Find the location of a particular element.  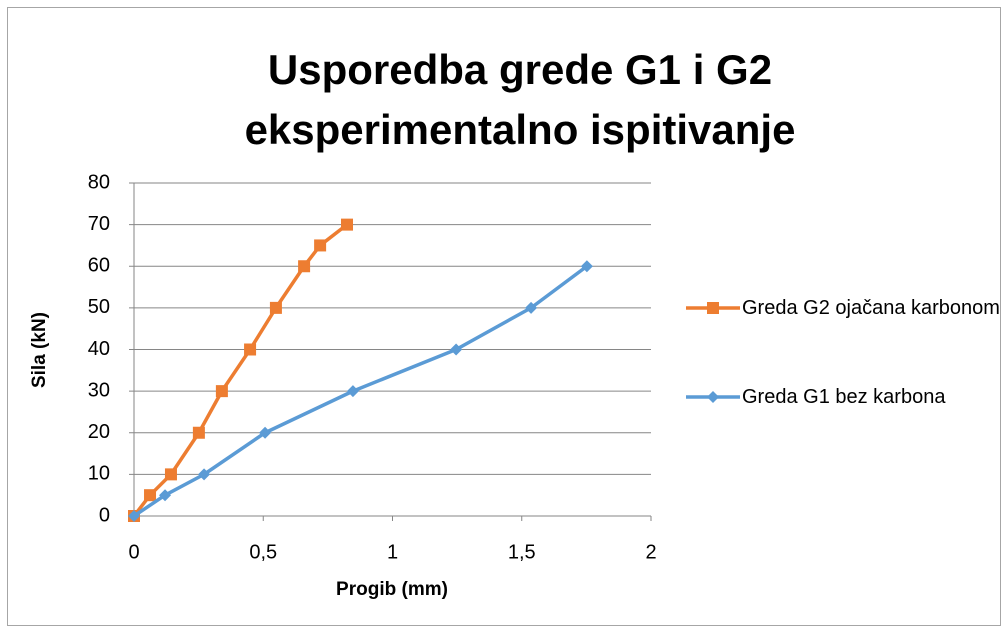

x-tick-label: 2 is located at coordinates (650, 552).